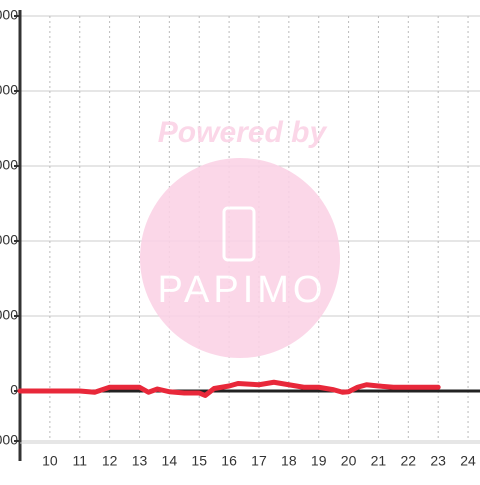 The image size is (480, 485). Describe the element at coordinates (79, 461) in the screenshot. I see `x-tick-label: 11` at that location.